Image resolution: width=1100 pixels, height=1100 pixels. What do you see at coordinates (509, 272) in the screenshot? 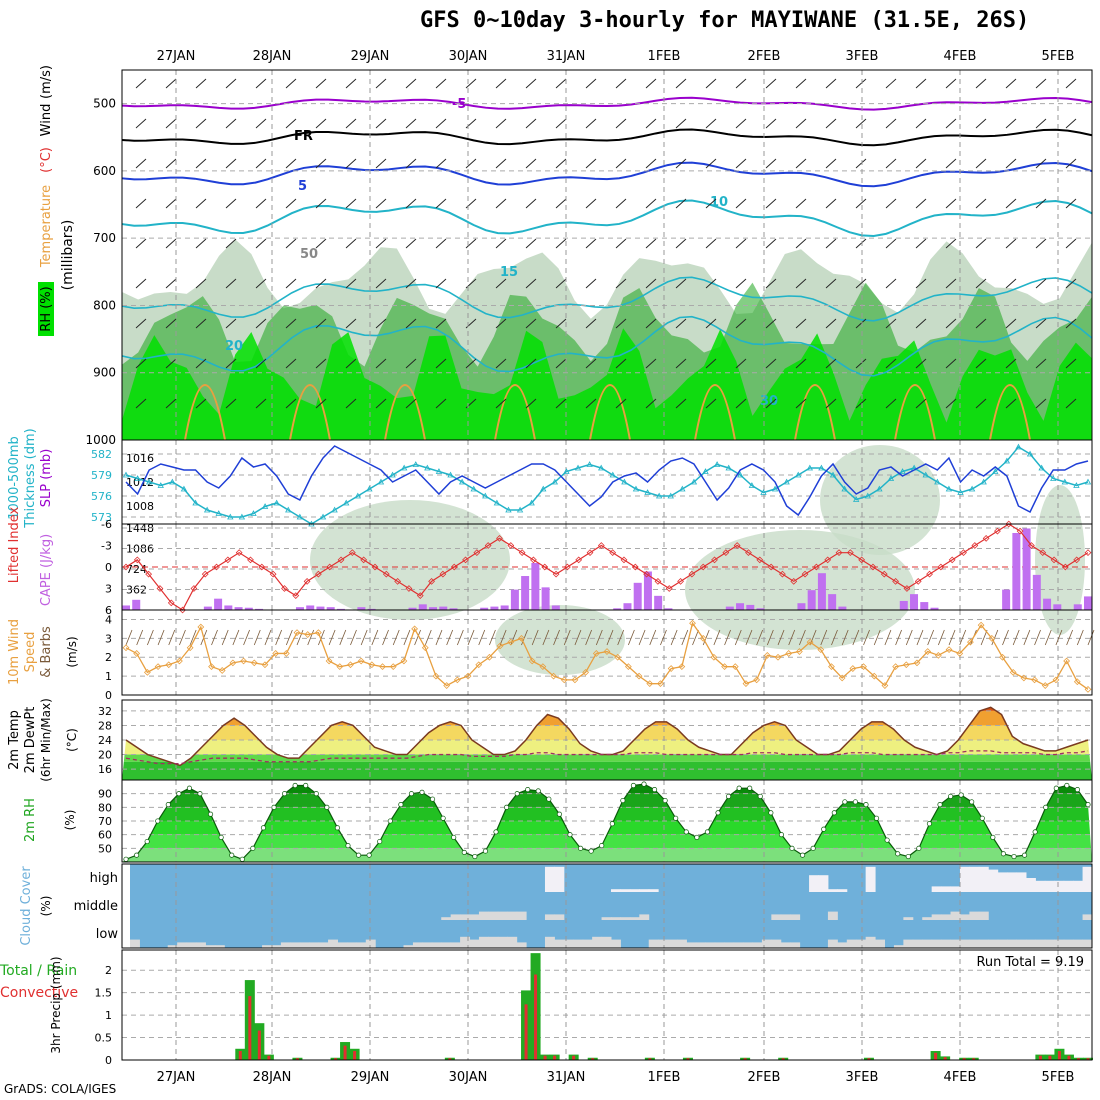
I see `contour-label: 15` at bounding box center [509, 272].